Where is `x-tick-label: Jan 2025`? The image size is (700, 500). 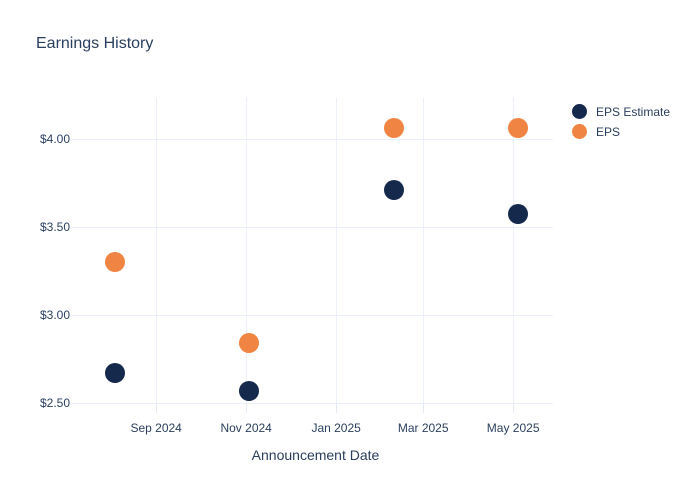 x-tick-label: Jan 2025 is located at coordinates (336, 428).